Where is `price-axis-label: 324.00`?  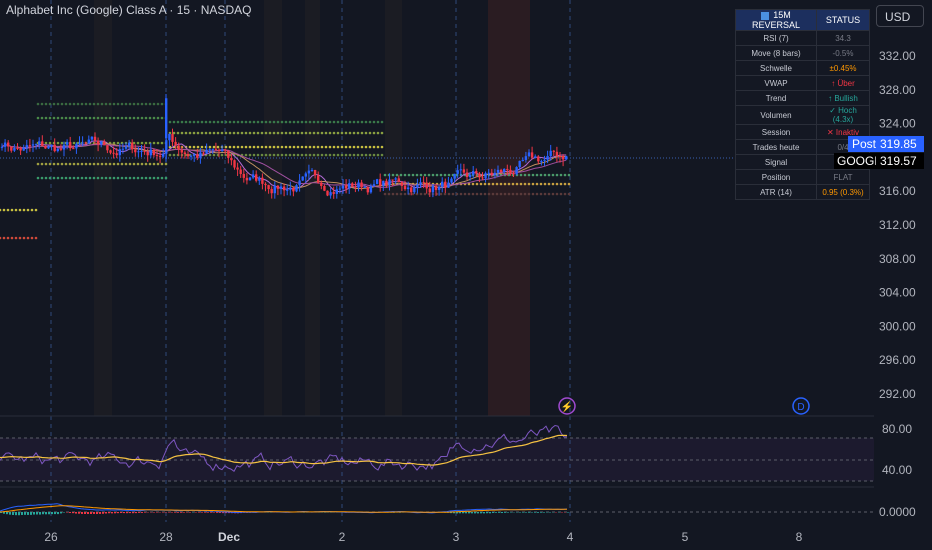
price-axis-label: 324.00 is located at coordinates (897, 124).